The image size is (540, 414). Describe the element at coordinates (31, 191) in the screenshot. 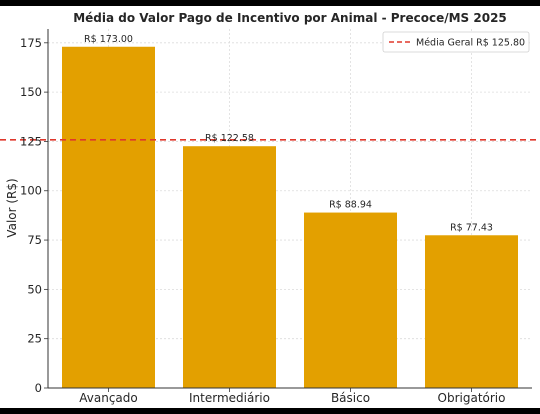

I see `y-tick-label: 100` at that location.